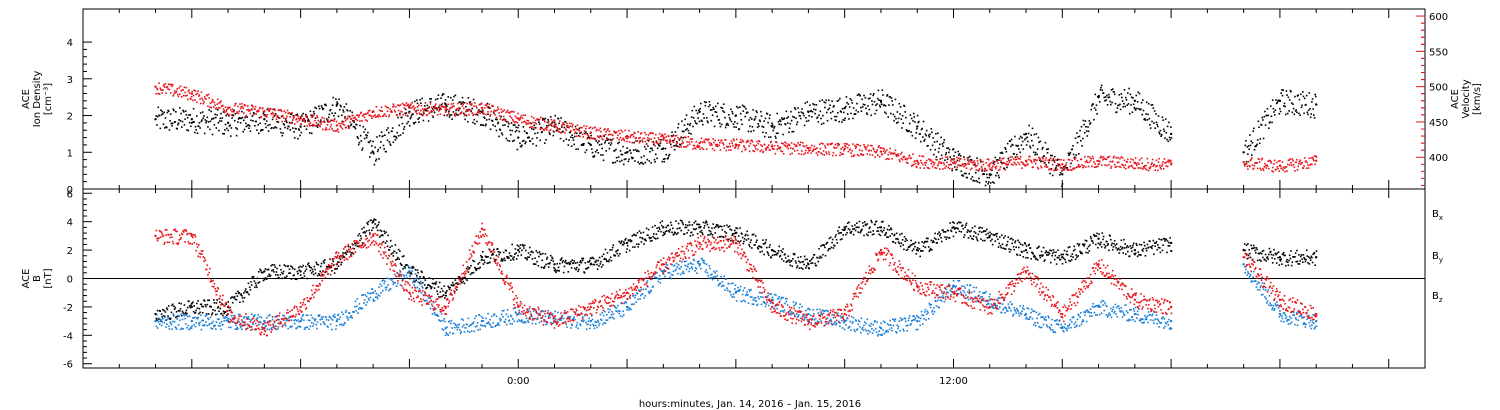  What do you see at coordinates (68, 336) in the screenshot?
I see `left-tick-label: -4` at bounding box center [68, 336].